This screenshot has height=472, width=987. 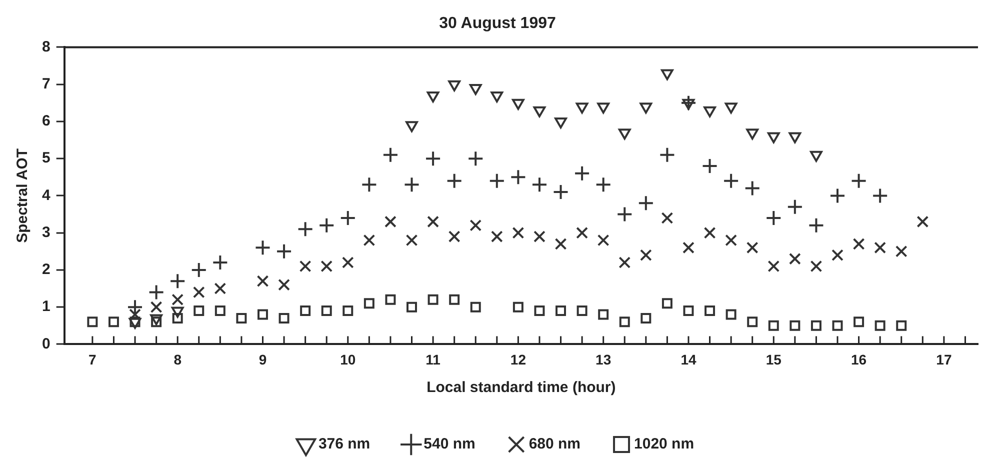 I want to click on legend-label: 540 nm, so click(x=450, y=444).